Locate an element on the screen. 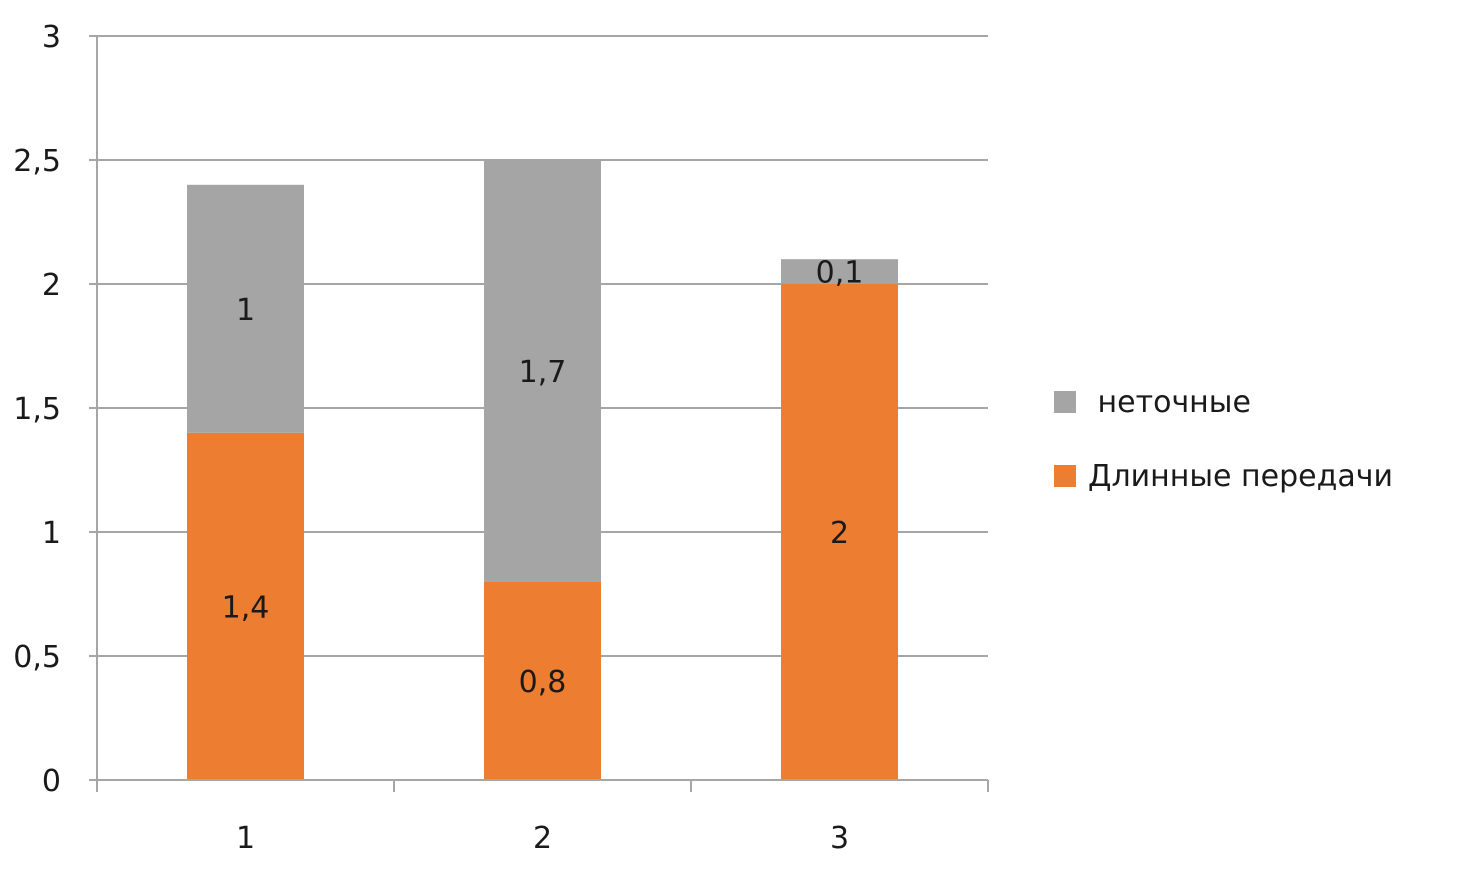 The height and width of the screenshot is (874, 1460). y-tick-label: 0 is located at coordinates (51, 781).